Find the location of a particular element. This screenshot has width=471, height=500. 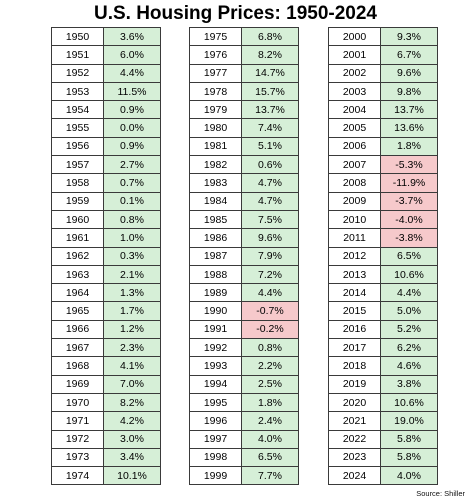

table-row: 1997 4.0% is located at coordinates (244, 439).